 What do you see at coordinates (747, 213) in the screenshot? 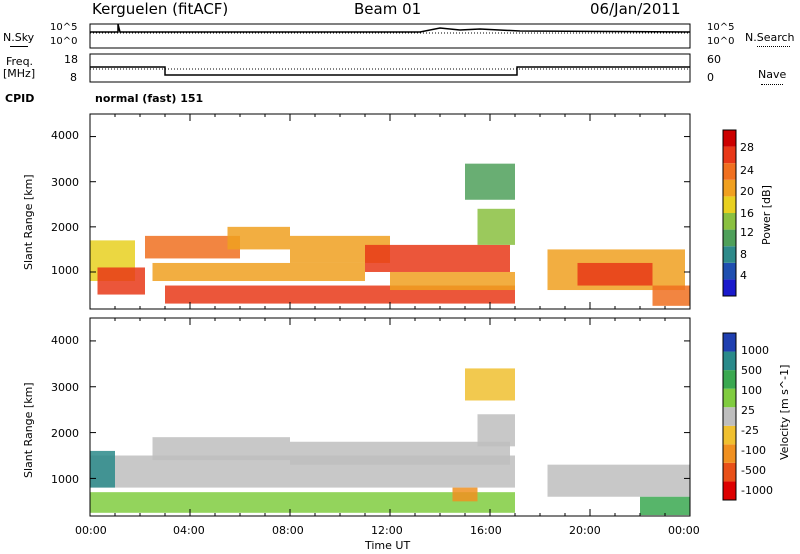
I see `power-cbar-tick-16: 16` at bounding box center [747, 213].